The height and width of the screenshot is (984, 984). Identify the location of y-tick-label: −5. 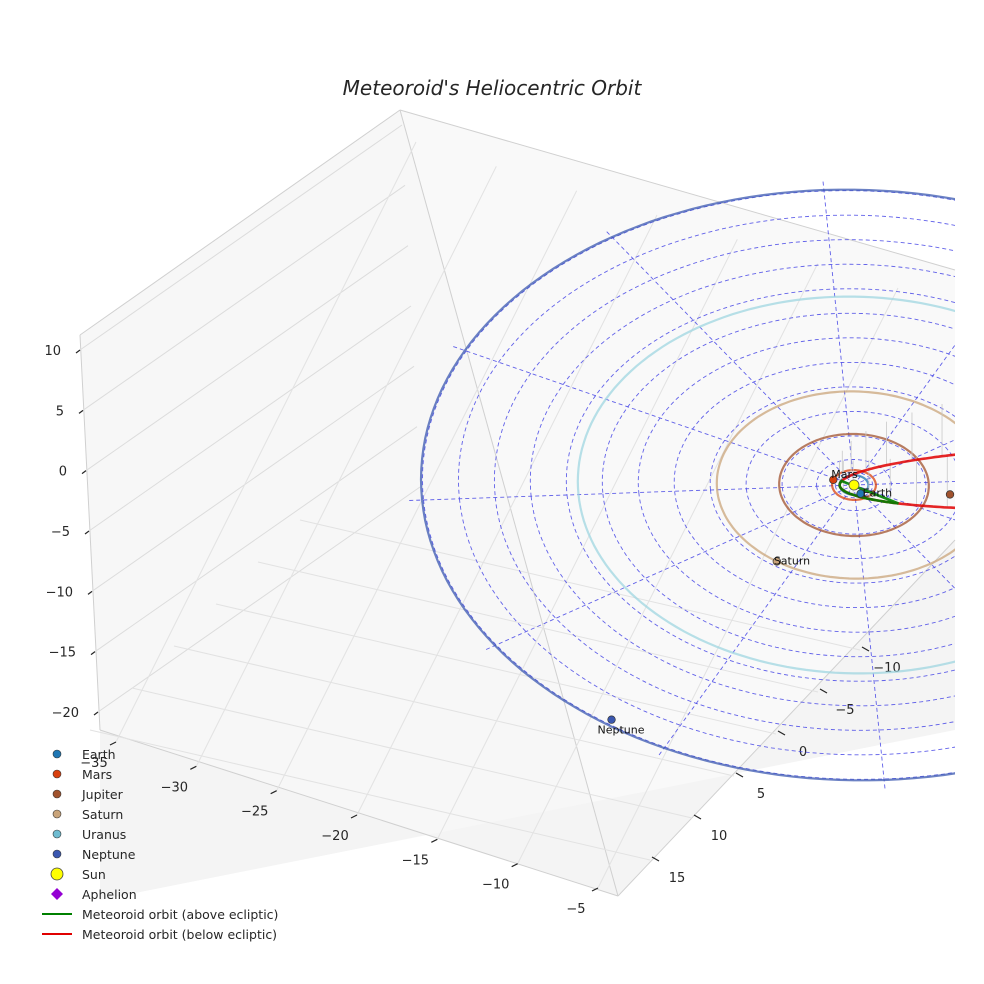
(844, 710).